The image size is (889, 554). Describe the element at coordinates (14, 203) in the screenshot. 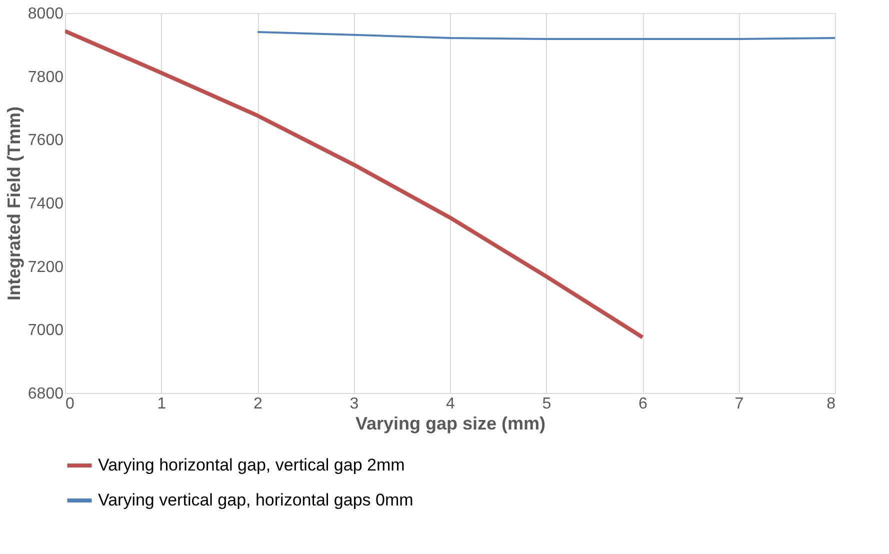

I see `y-axis-title: Integrated Field (Tmm)` at that location.